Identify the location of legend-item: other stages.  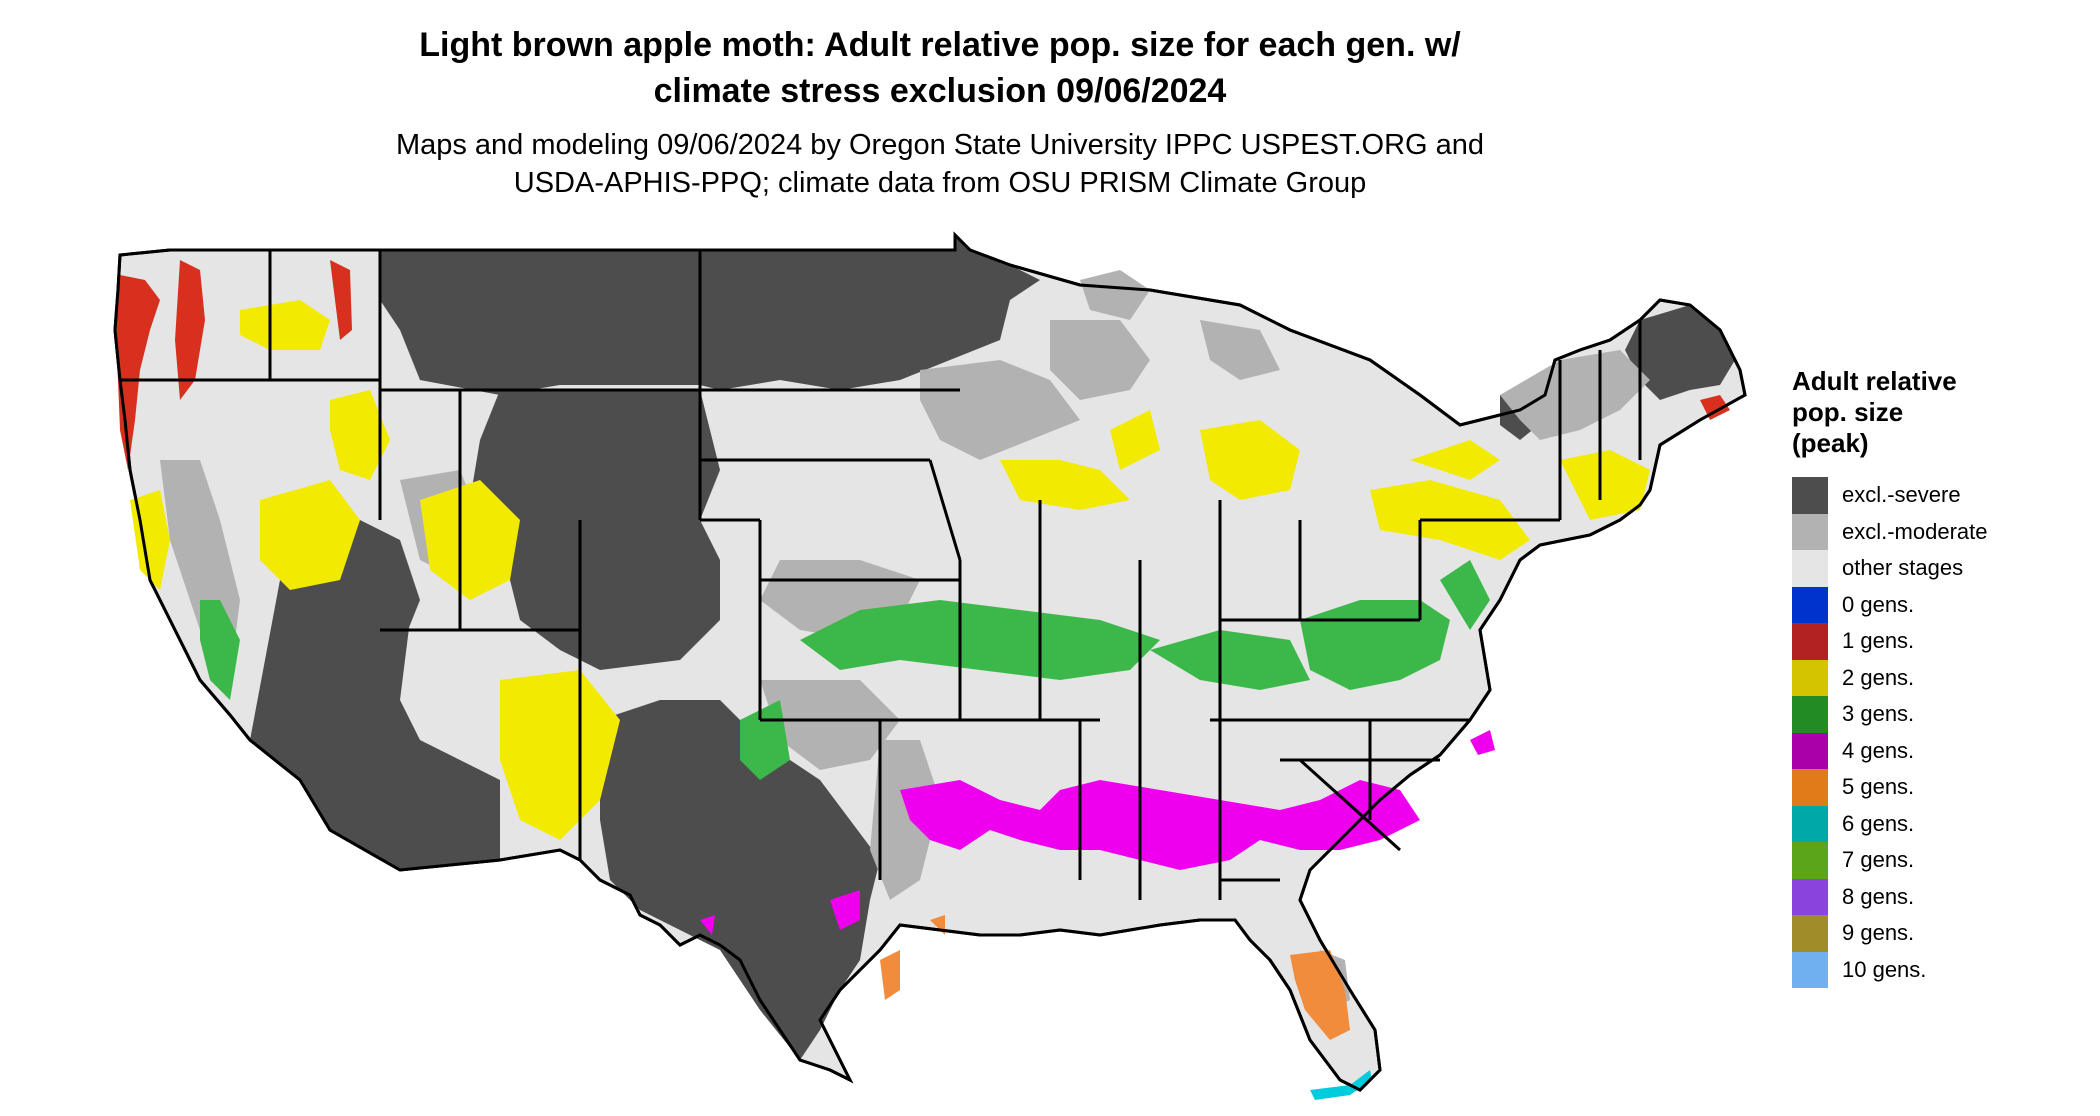
(1942, 568).